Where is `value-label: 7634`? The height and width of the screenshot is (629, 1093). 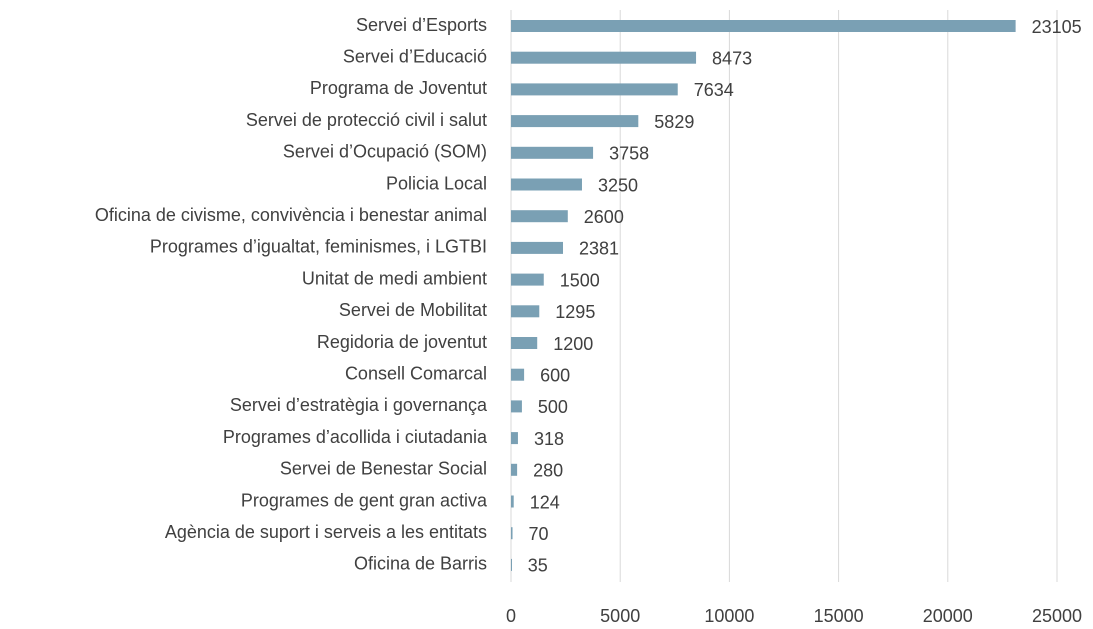
value-label: 7634 is located at coordinates (714, 90).